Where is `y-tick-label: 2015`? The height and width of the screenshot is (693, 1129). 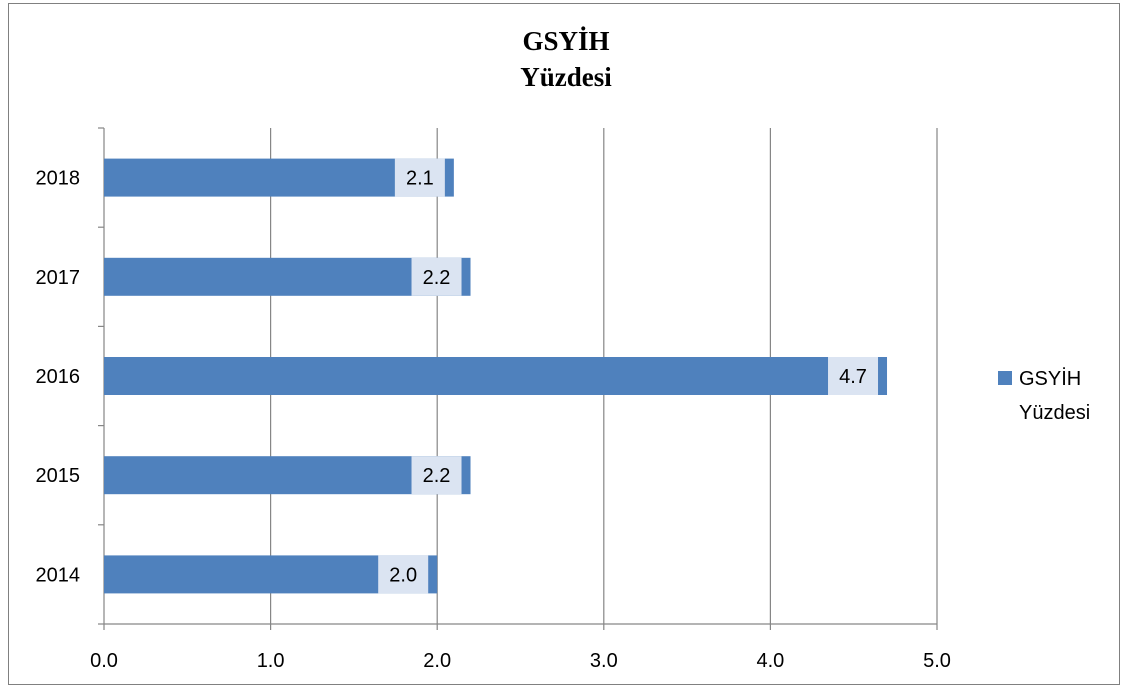 y-tick-label: 2015 is located at coordinates (58, 476).